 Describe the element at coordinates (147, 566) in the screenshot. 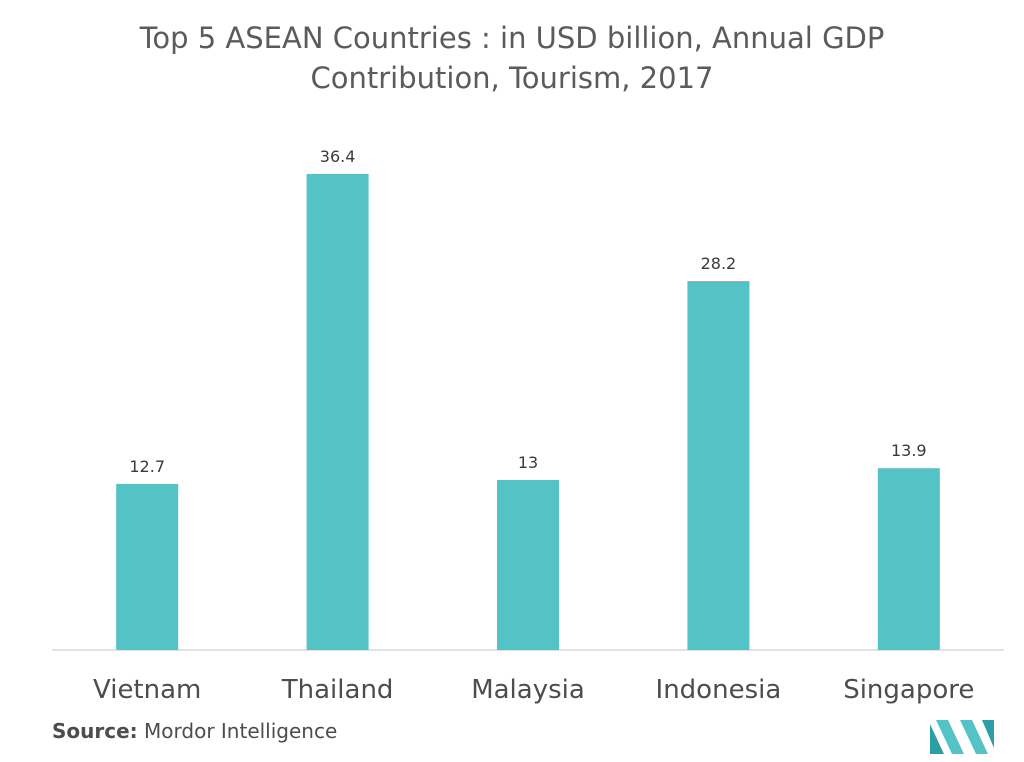

I see `bar-vietnam` at that location.